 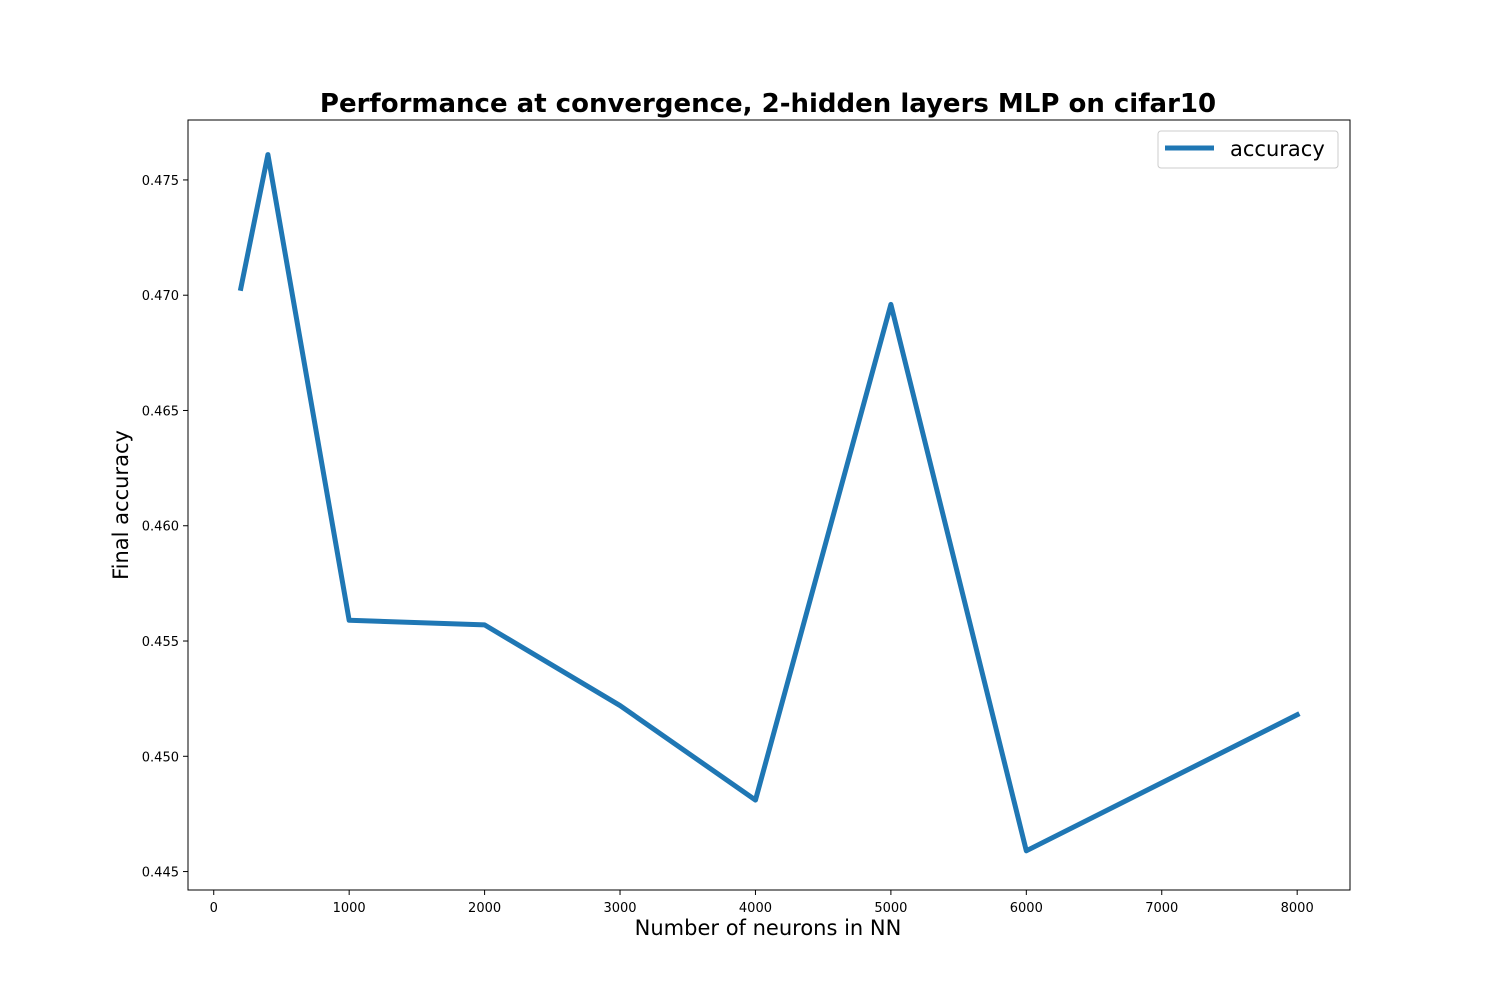 I want to click on y-tick-label: 0.470, so click(x=160, y=296).